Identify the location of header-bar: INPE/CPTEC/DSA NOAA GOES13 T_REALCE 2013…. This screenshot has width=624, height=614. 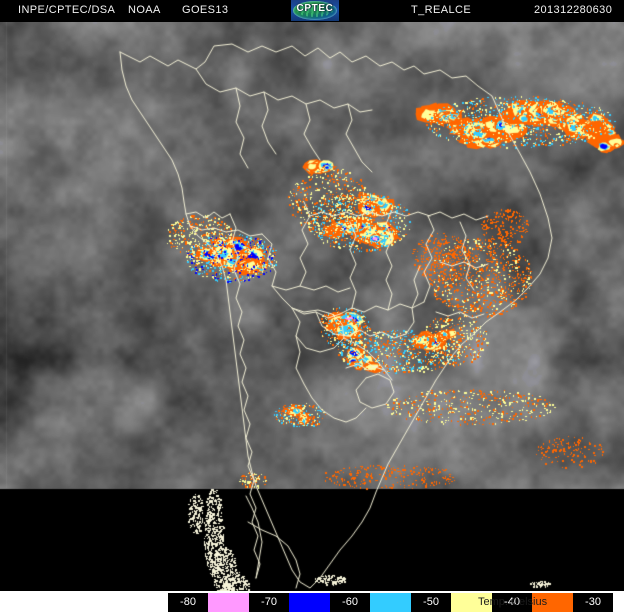
(312, 11).